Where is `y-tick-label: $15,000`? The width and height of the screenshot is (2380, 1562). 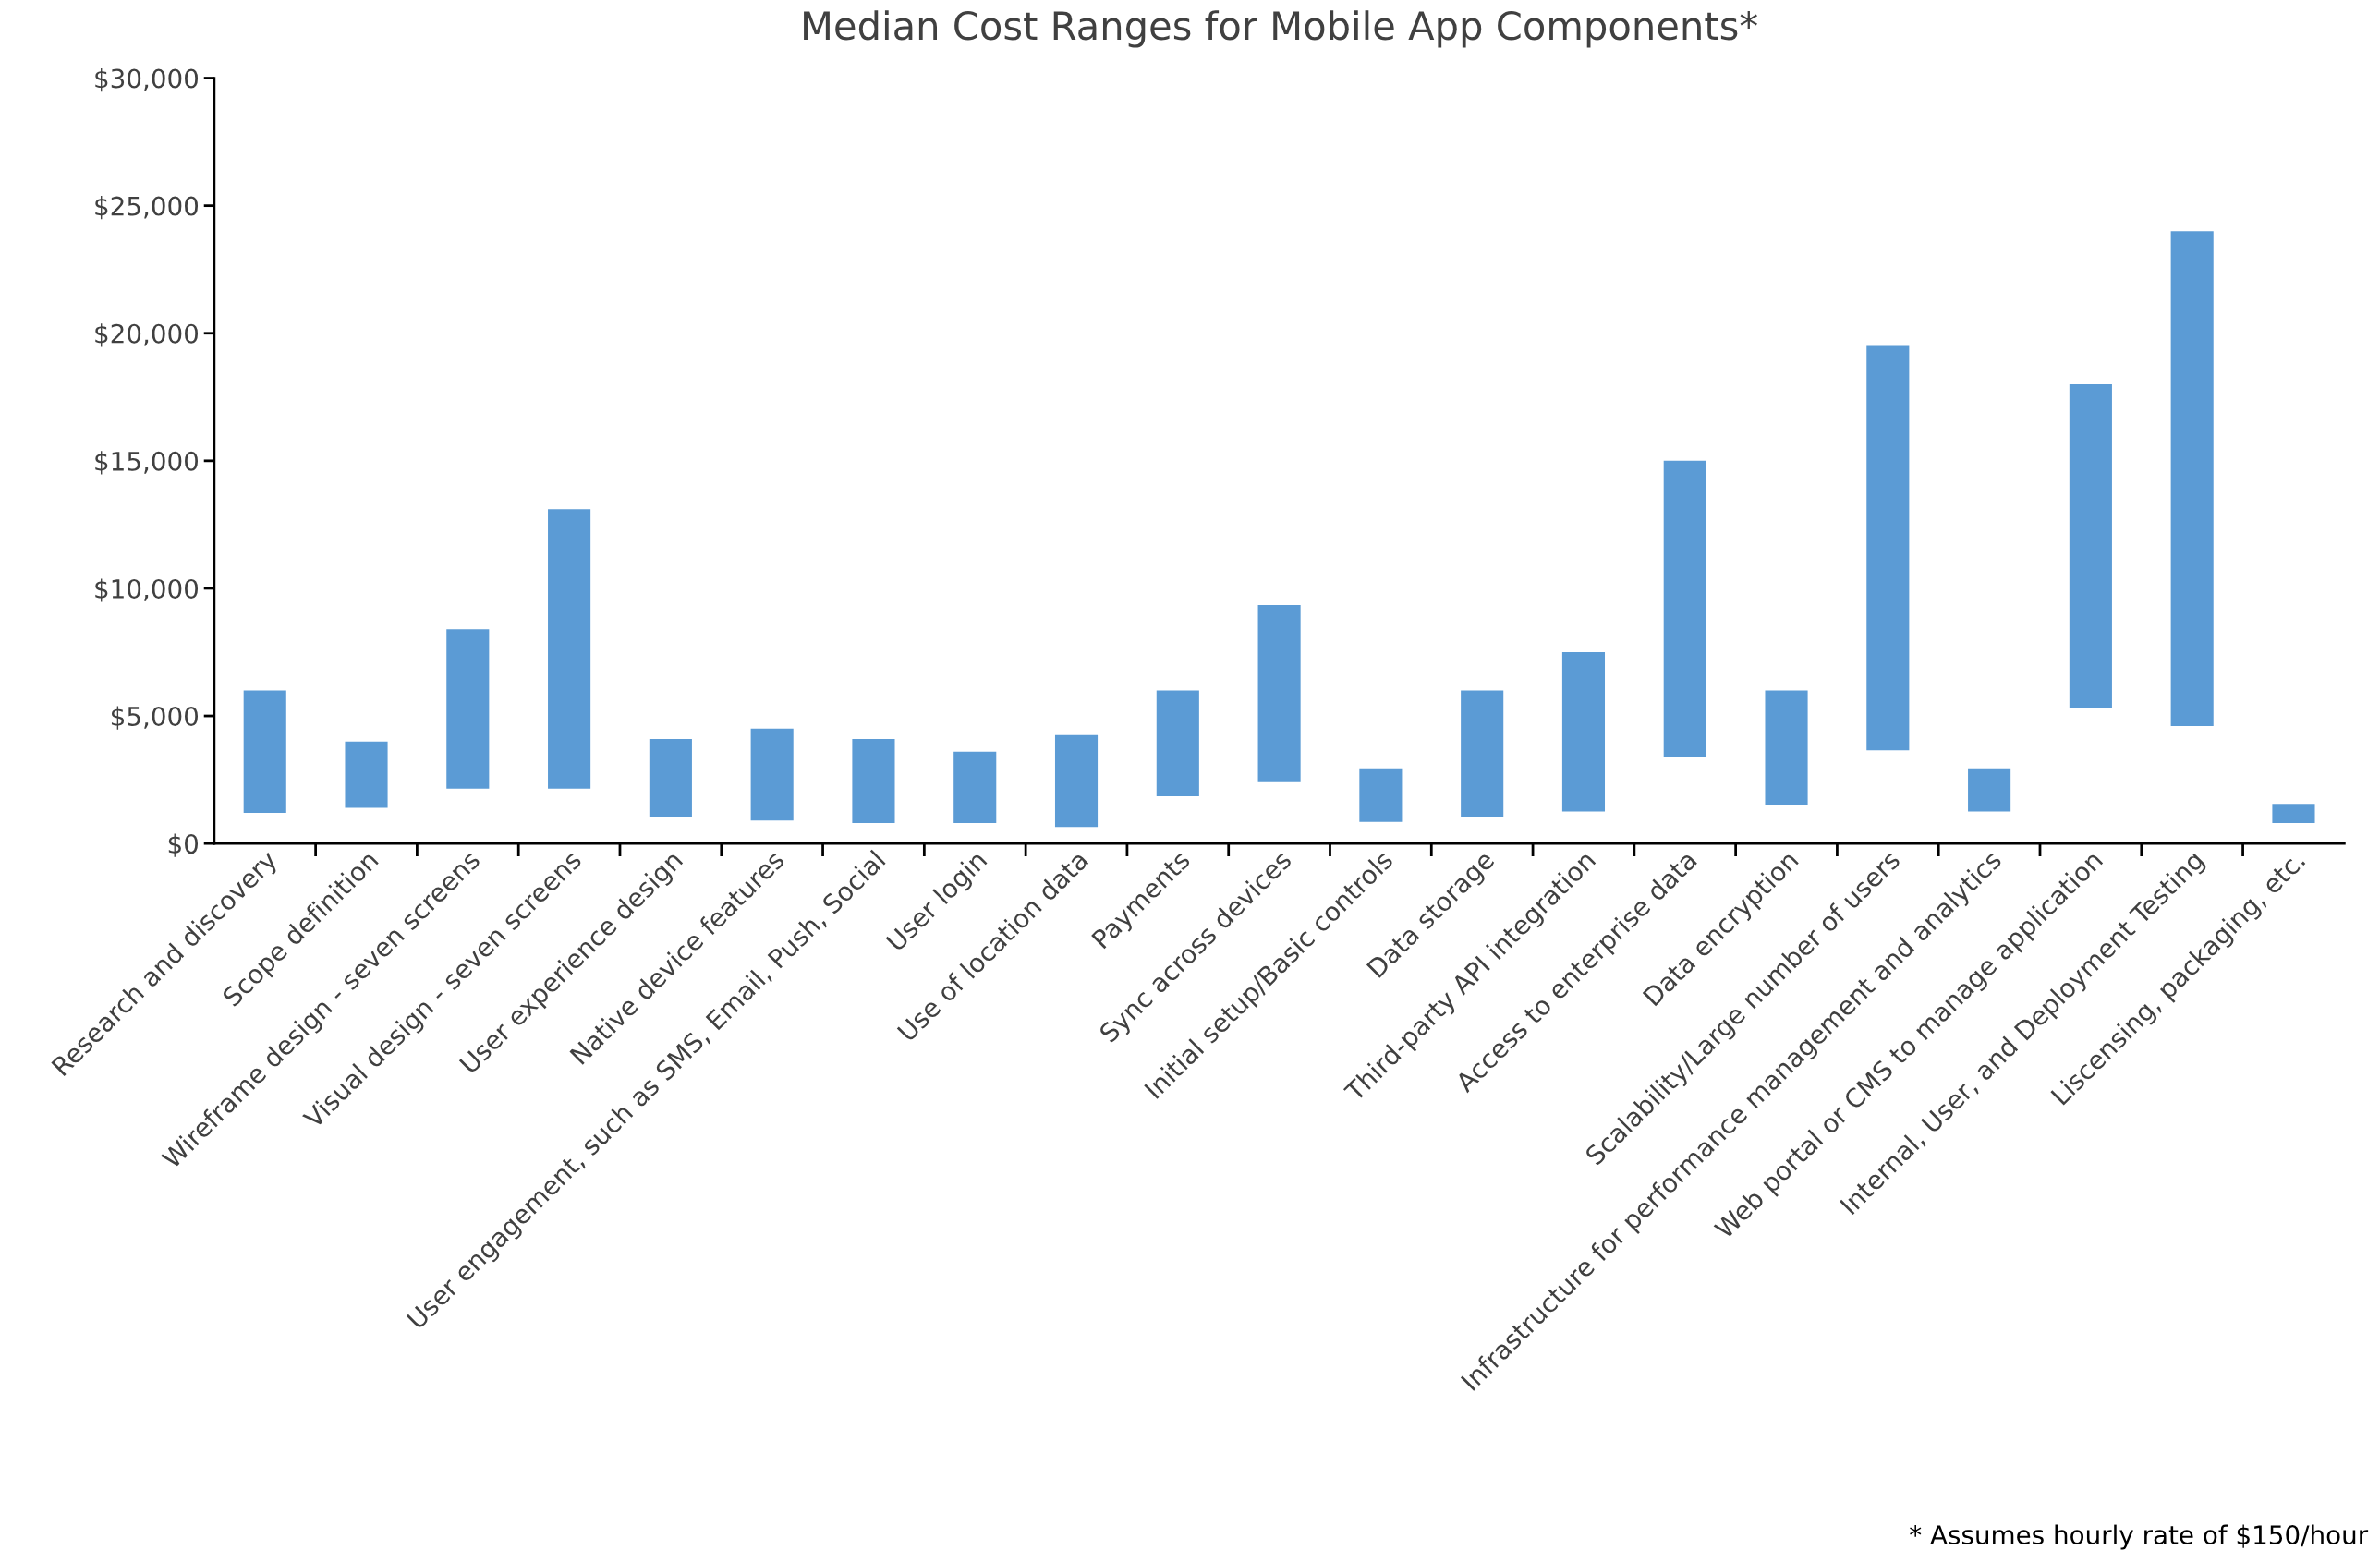
y-tick-label: $15,000 is located at coordinates (147, 463).